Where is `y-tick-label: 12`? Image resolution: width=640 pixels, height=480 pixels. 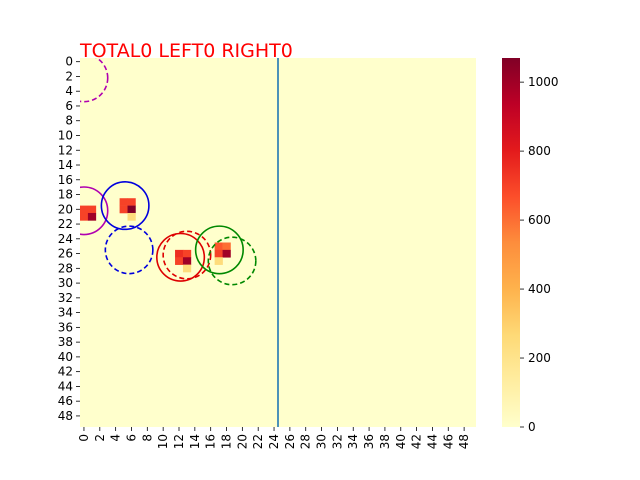 y-tick-label: 12 is located at coordinates (65, 150).